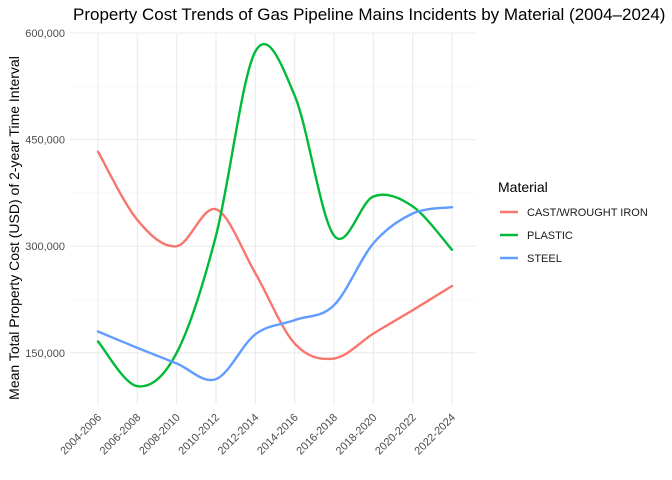  Describe the element at coordinates (121, 435) in the screenshot. I see `x-tick-label: 2006-2008` at that location.